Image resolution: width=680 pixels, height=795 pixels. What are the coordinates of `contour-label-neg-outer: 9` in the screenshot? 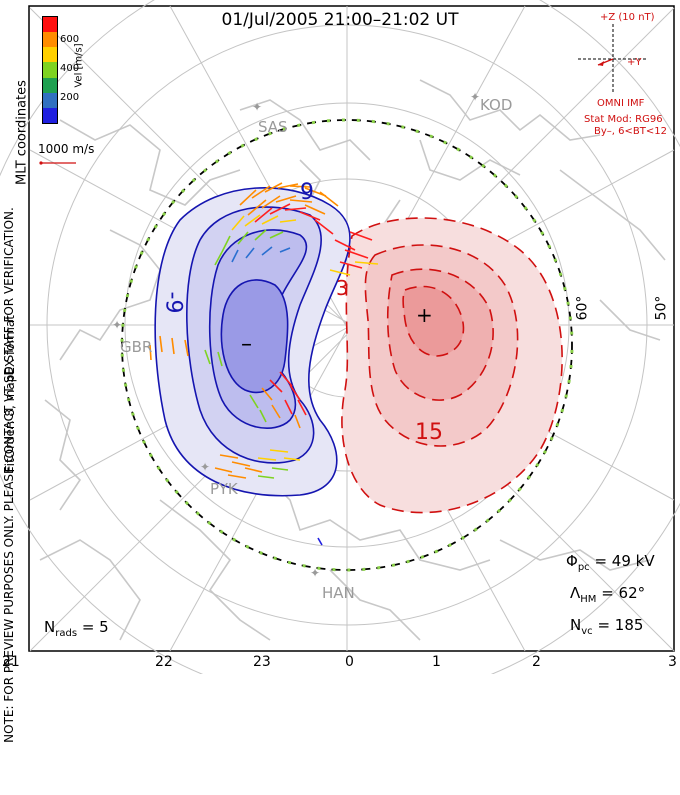 It's located at (307, 192).